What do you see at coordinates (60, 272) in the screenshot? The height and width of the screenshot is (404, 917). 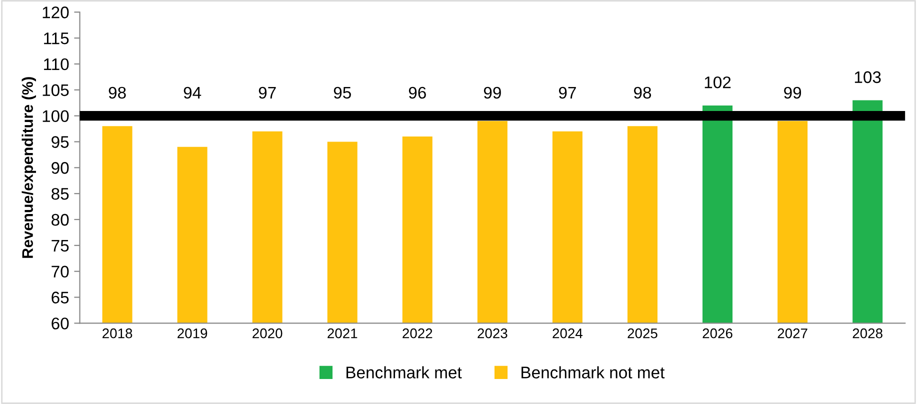 I see `y-tick-label: 70` at bounding box center [60, 272].